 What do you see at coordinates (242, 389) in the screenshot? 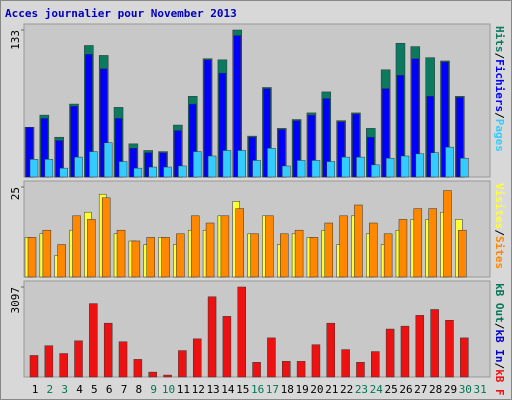
I see `x-tick-label: 15` at bounding box center [242, 389].